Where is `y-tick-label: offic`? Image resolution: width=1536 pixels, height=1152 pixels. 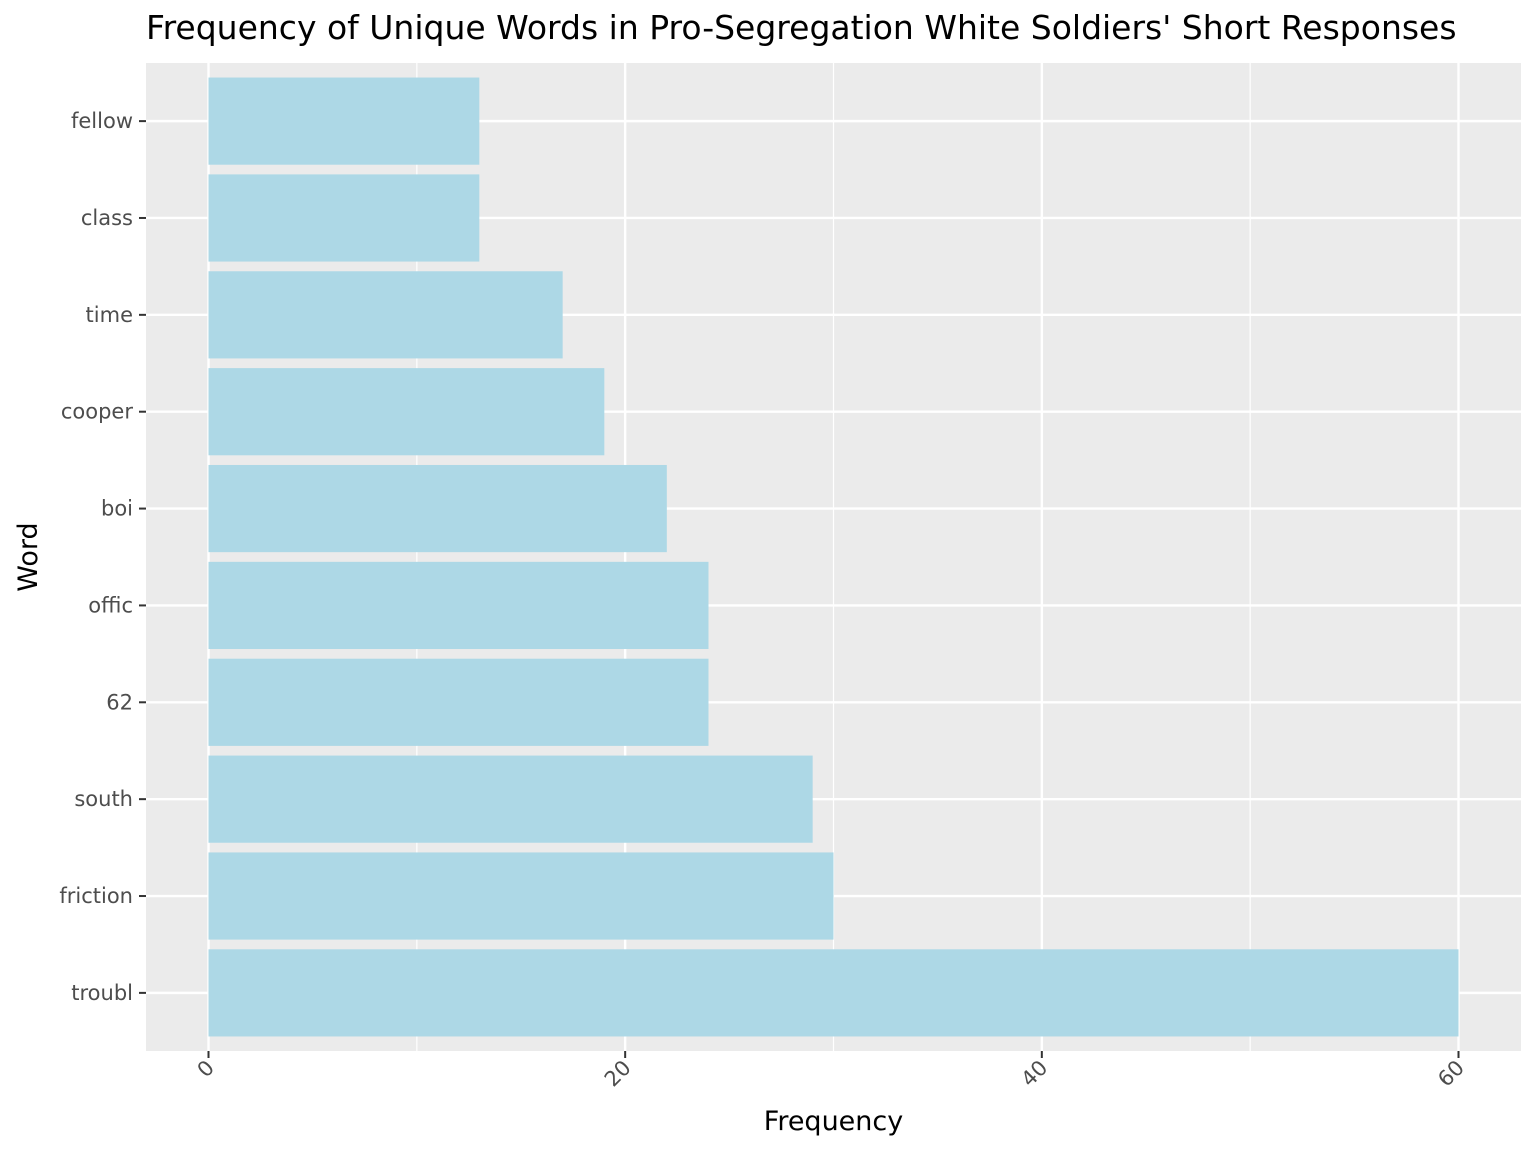 y-tick-label: offic is located at coordinates (110, 605).